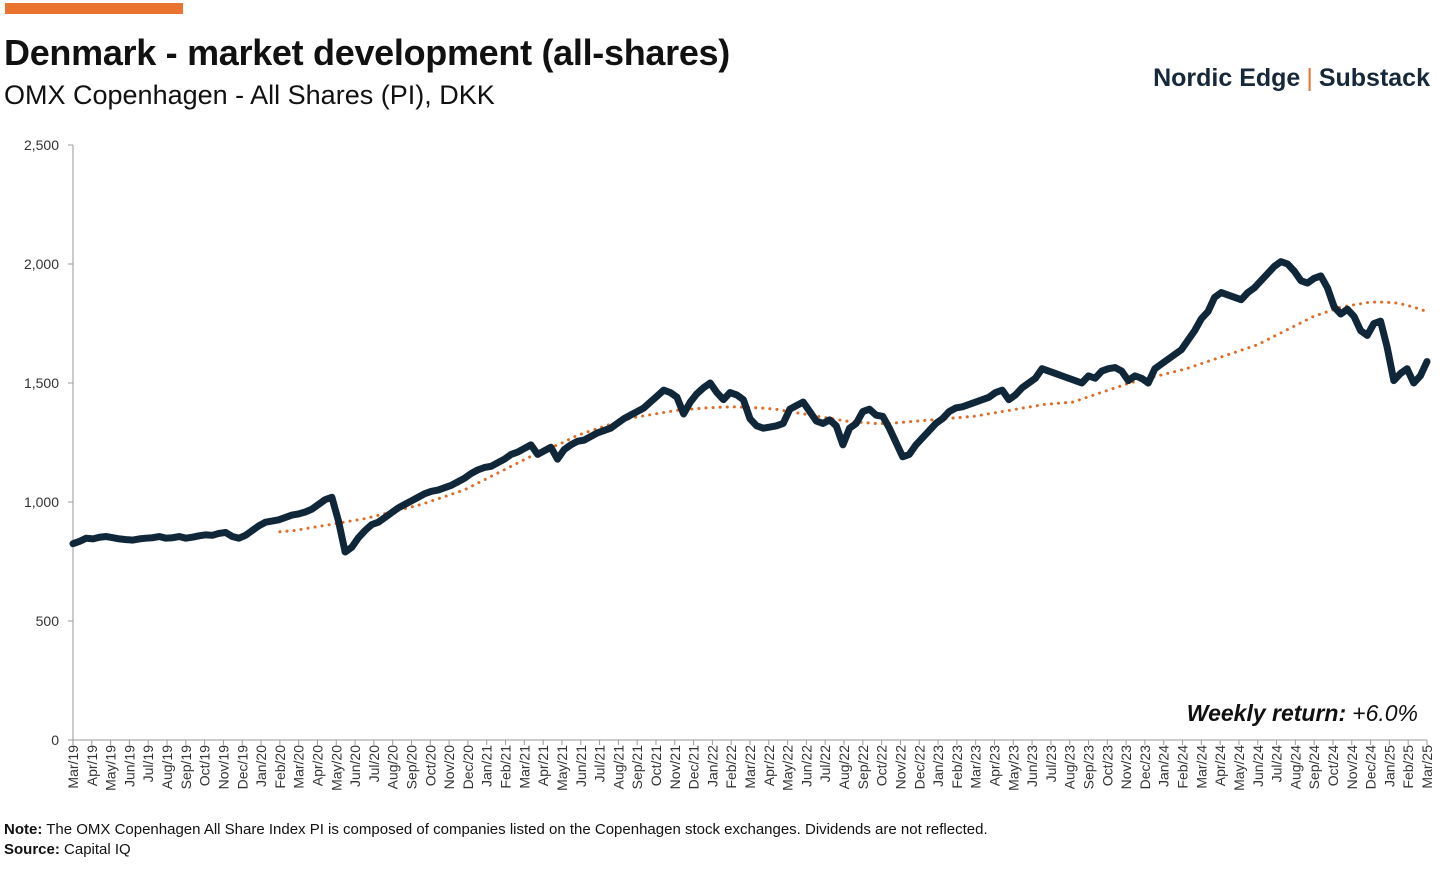 The height and width of the screenshot is (890, 1456). I want to click on x-tick-label: May/20, so click(336, 768).